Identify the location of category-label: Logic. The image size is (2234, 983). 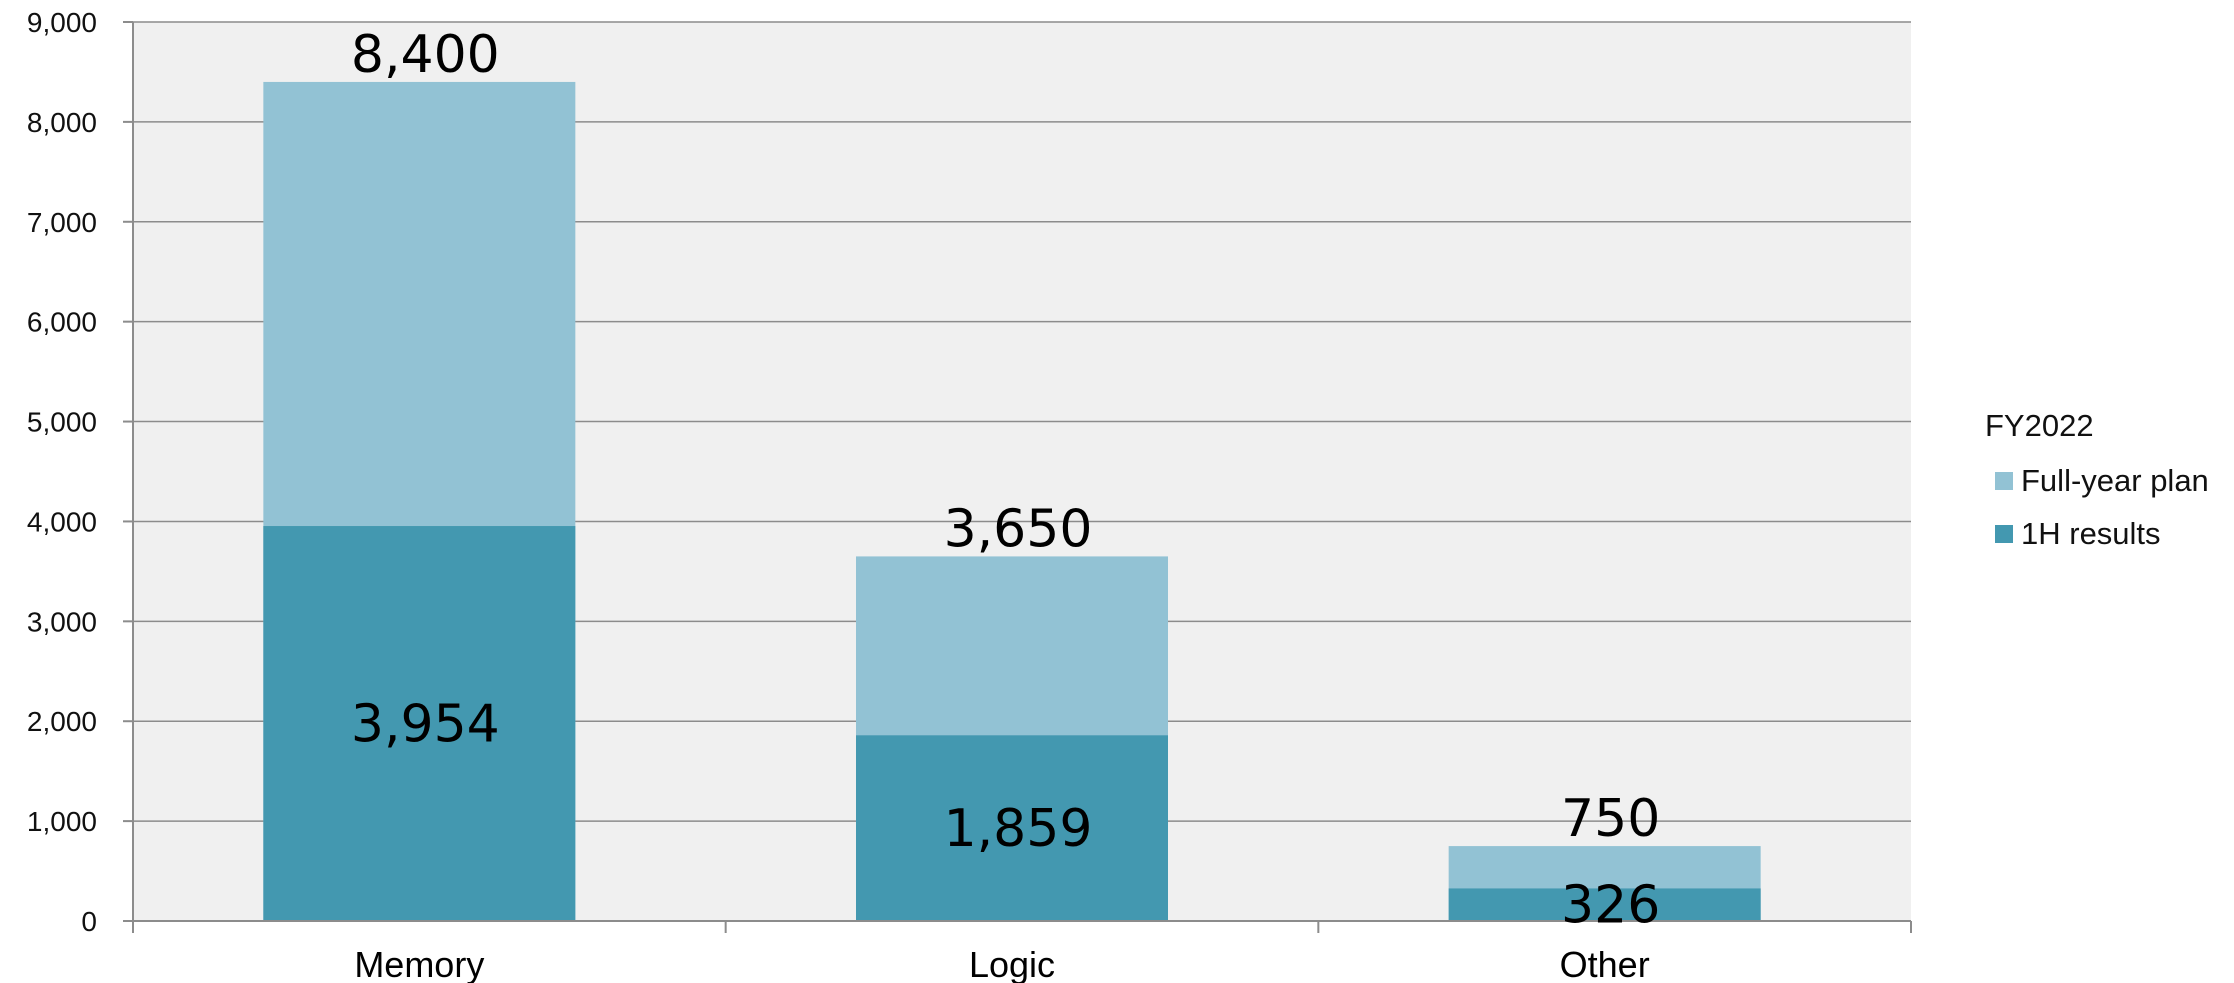
(1012, 963).